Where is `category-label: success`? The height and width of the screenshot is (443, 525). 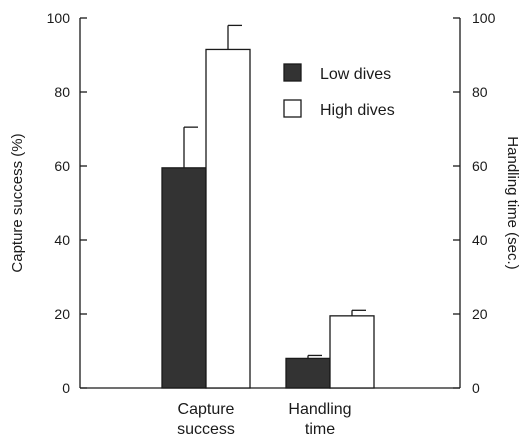 category-label: success is located at coordinates (206, 429).